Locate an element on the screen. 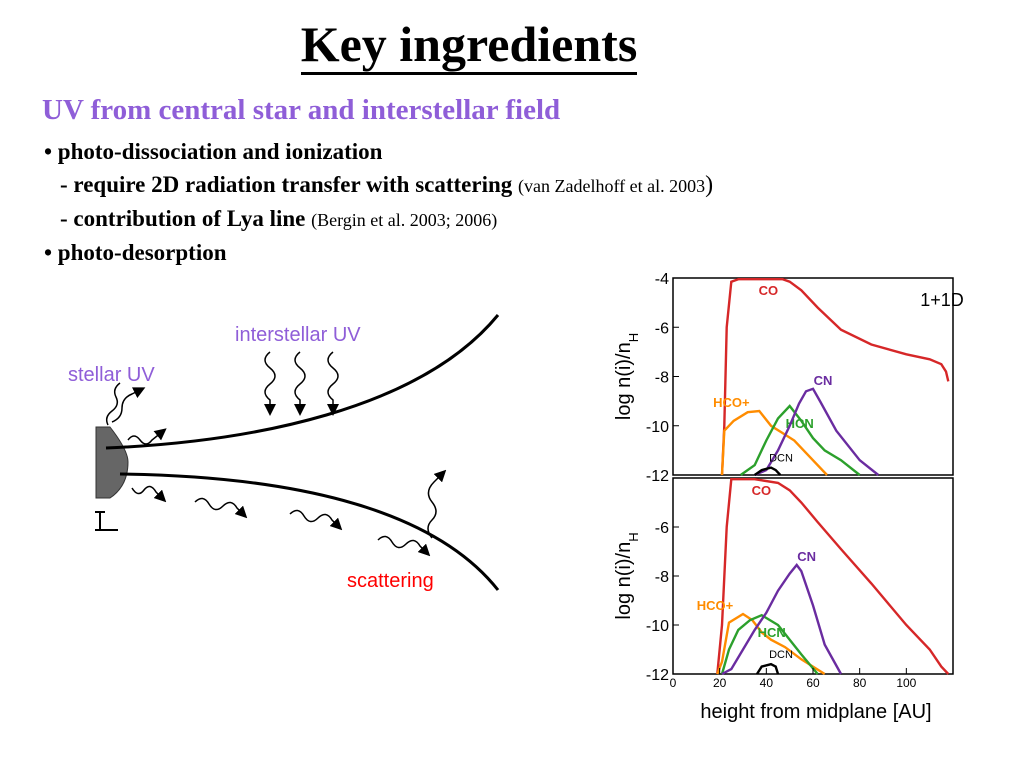 Image resolution: width=1024 pixels, height=768 pixels. x-axis-label: height from midplane [AU] is located at coordinates (815, 712).